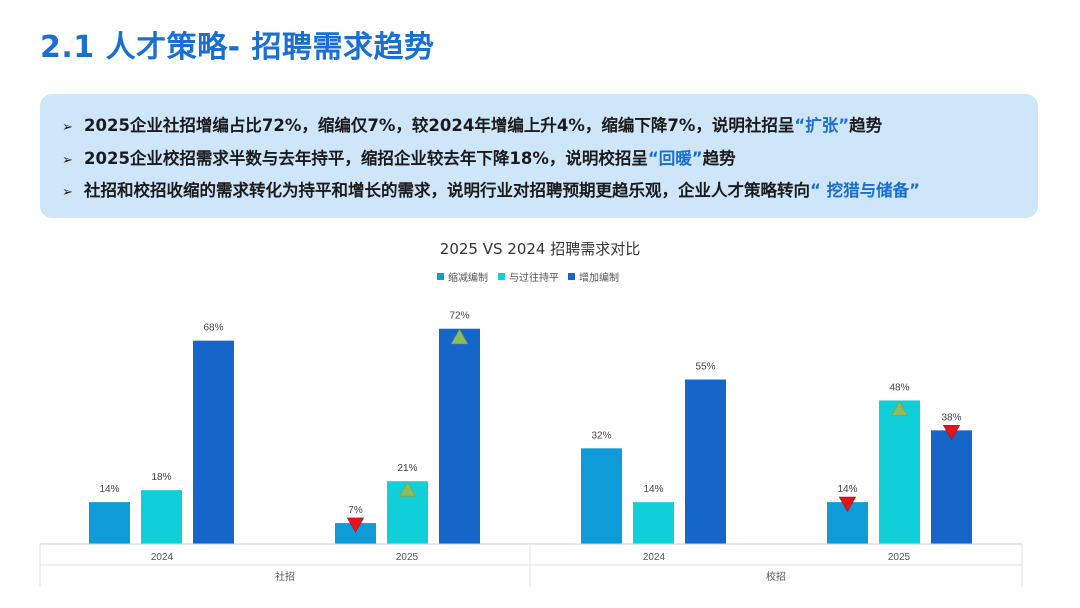 The image size is (1080, 608). I want to click on bullet-text: 2025企业校招需求半数与去年持平，缩招企业较去年下降18%，说明校招呈, so click(366, 158).